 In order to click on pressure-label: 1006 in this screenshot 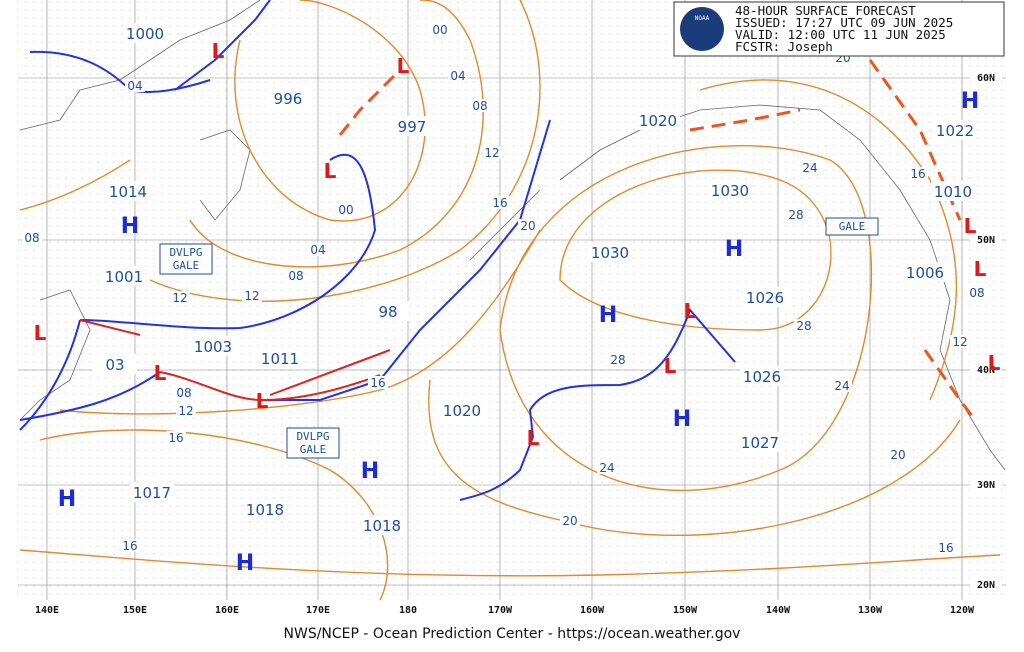, I will do `click(925, 273)`.